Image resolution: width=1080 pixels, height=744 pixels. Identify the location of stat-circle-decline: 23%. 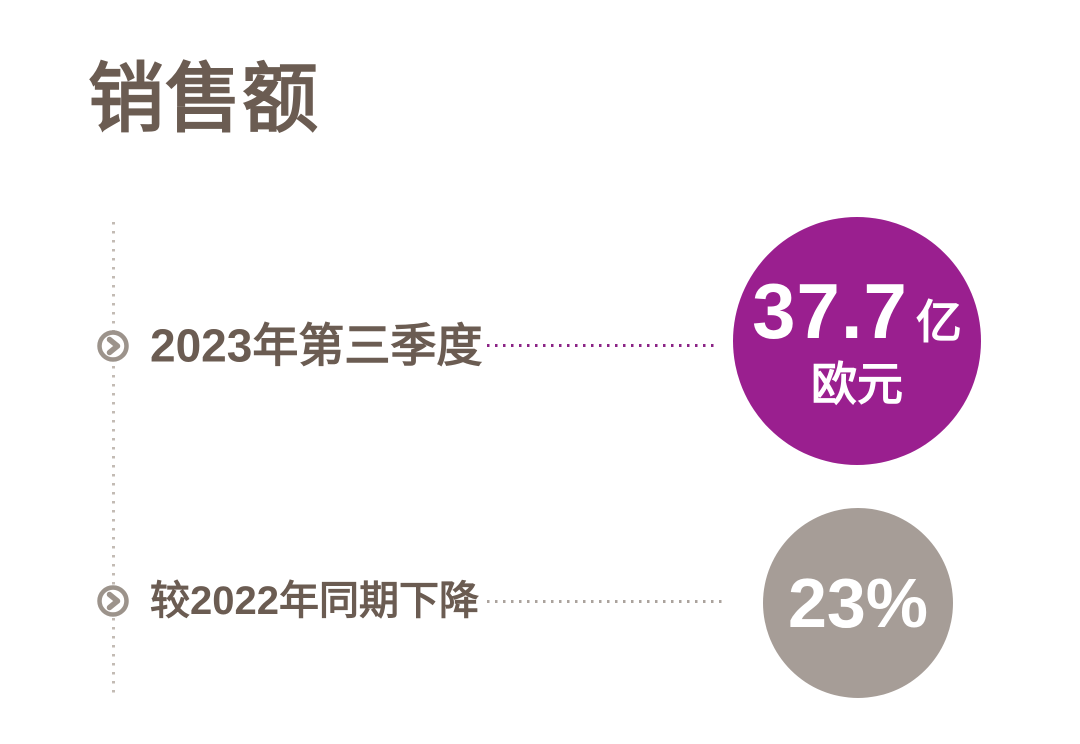
(858, 603).